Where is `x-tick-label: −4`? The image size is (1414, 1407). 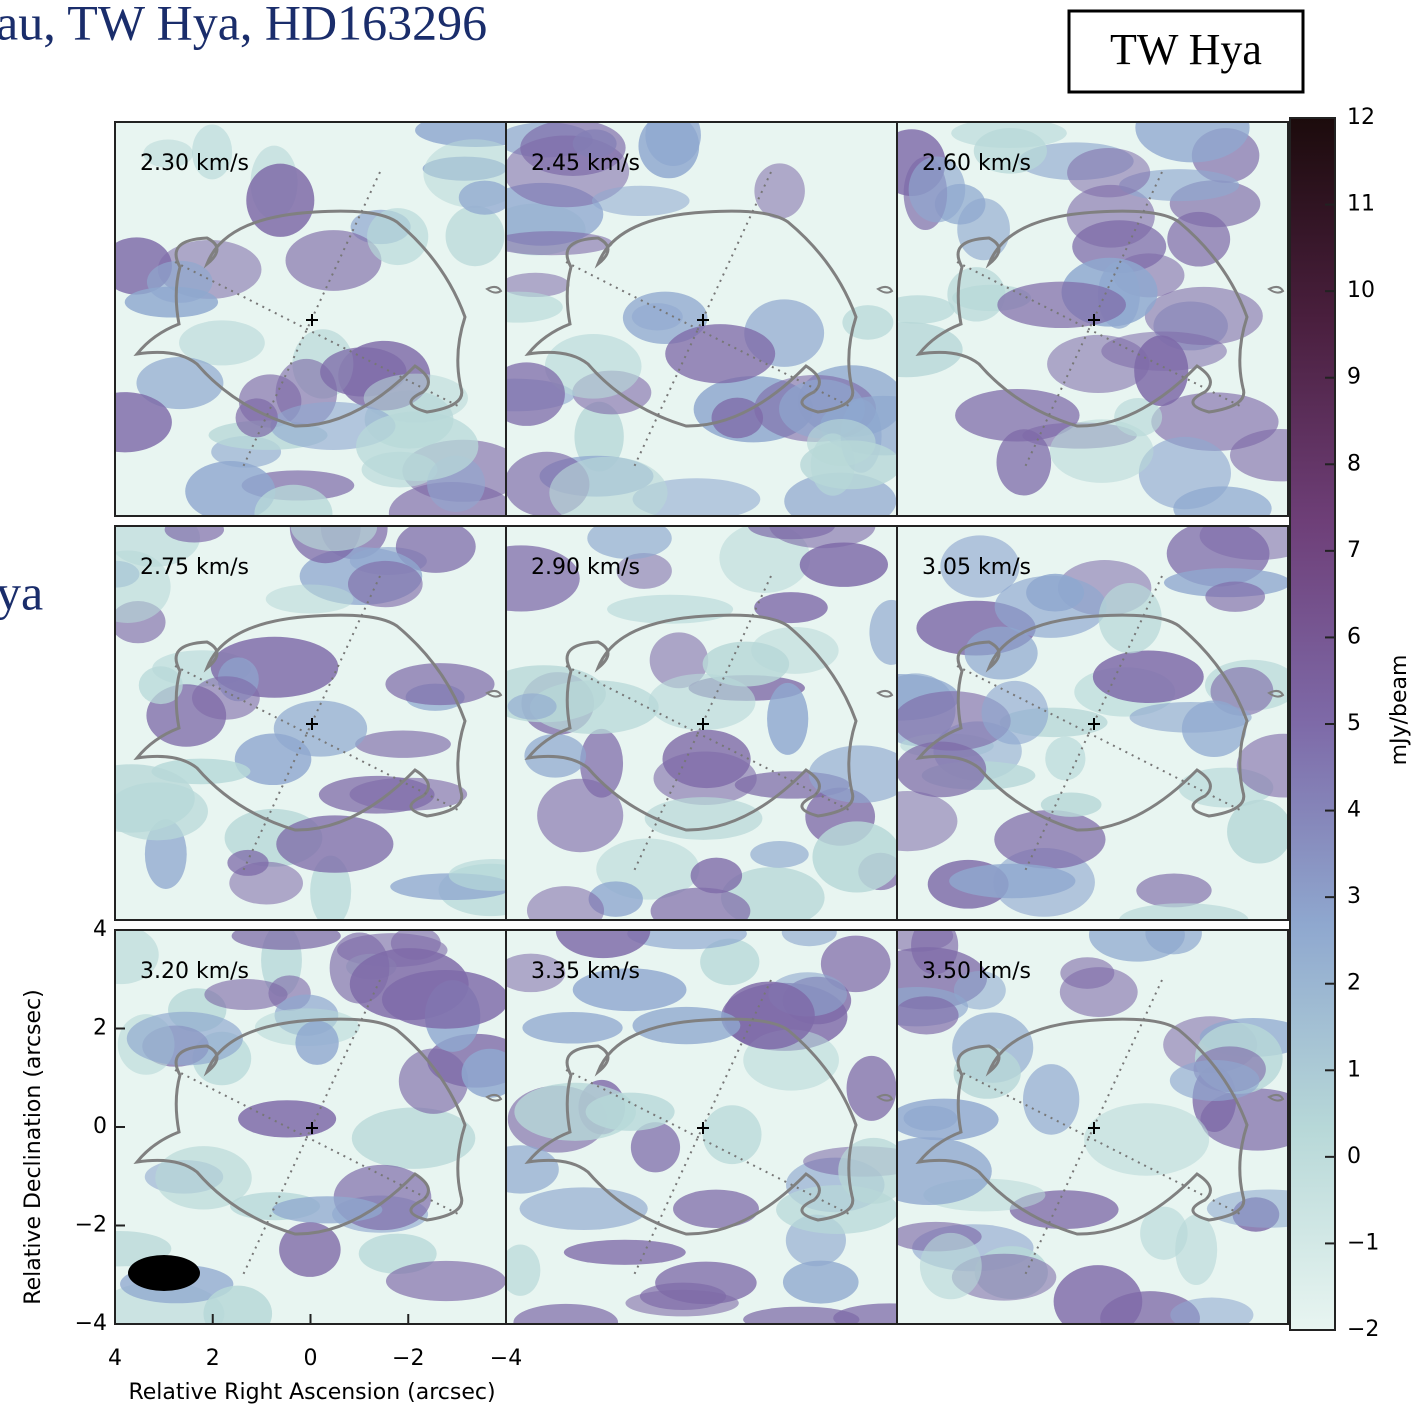 x-tick-label: −4 is located at coordinates (506, 1358).